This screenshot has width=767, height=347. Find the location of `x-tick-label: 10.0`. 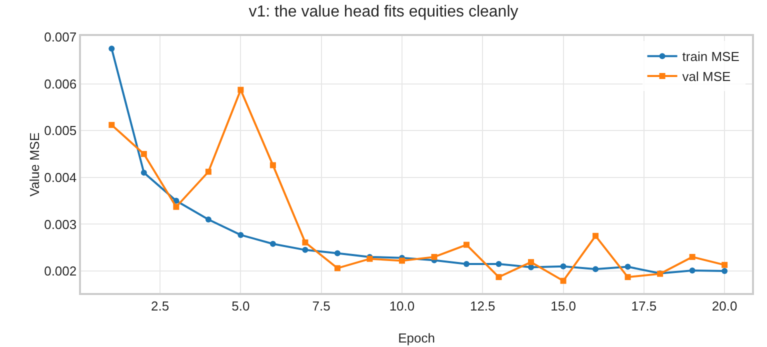

x-tick-label: 10.0 is located at coordinates (402, 306).